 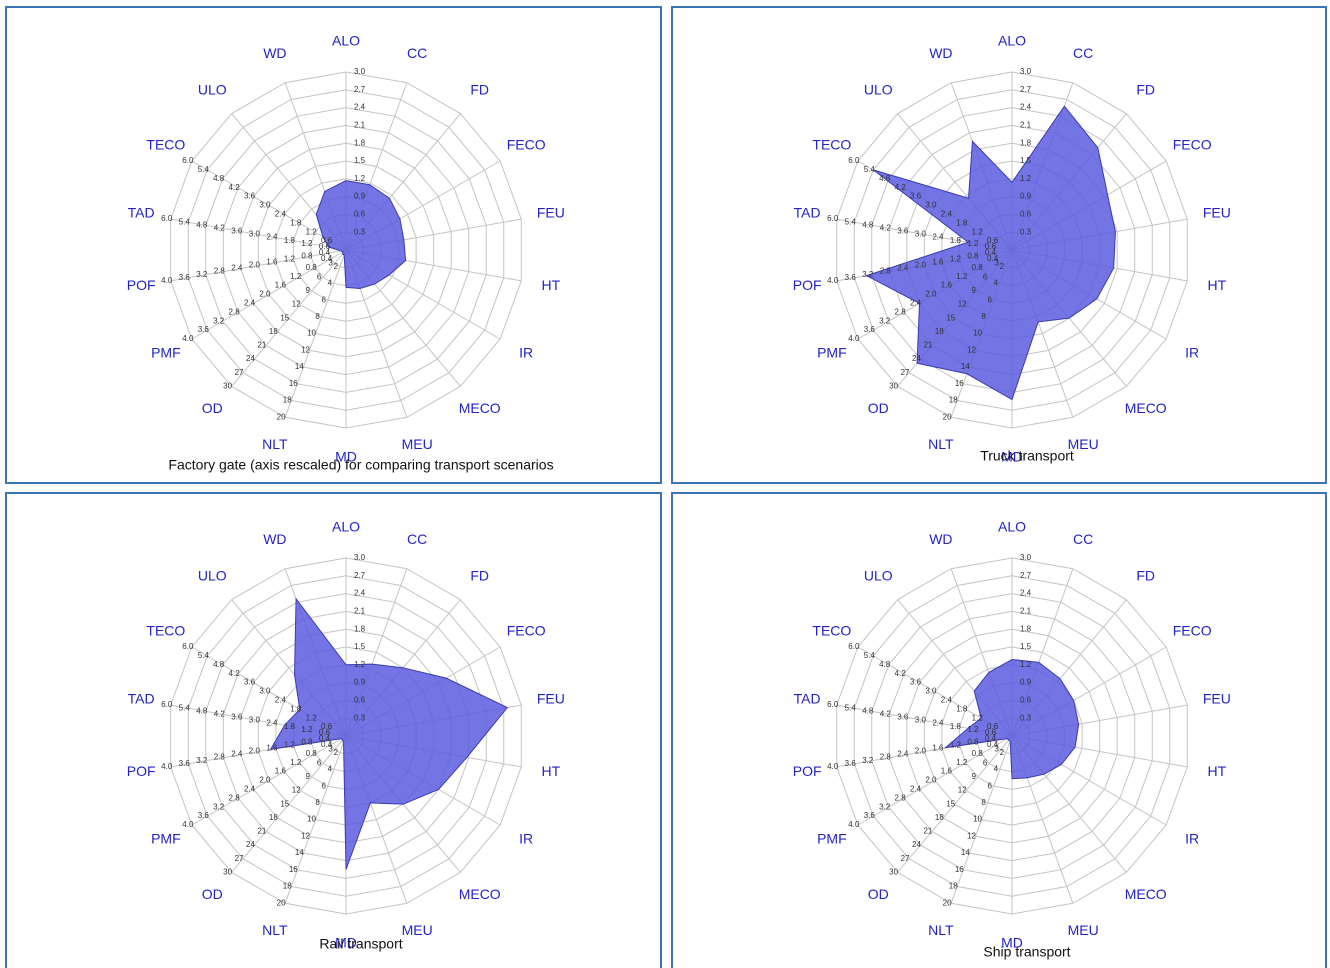 I want to click on axis-label: TAD, so click(x=141, y=699).